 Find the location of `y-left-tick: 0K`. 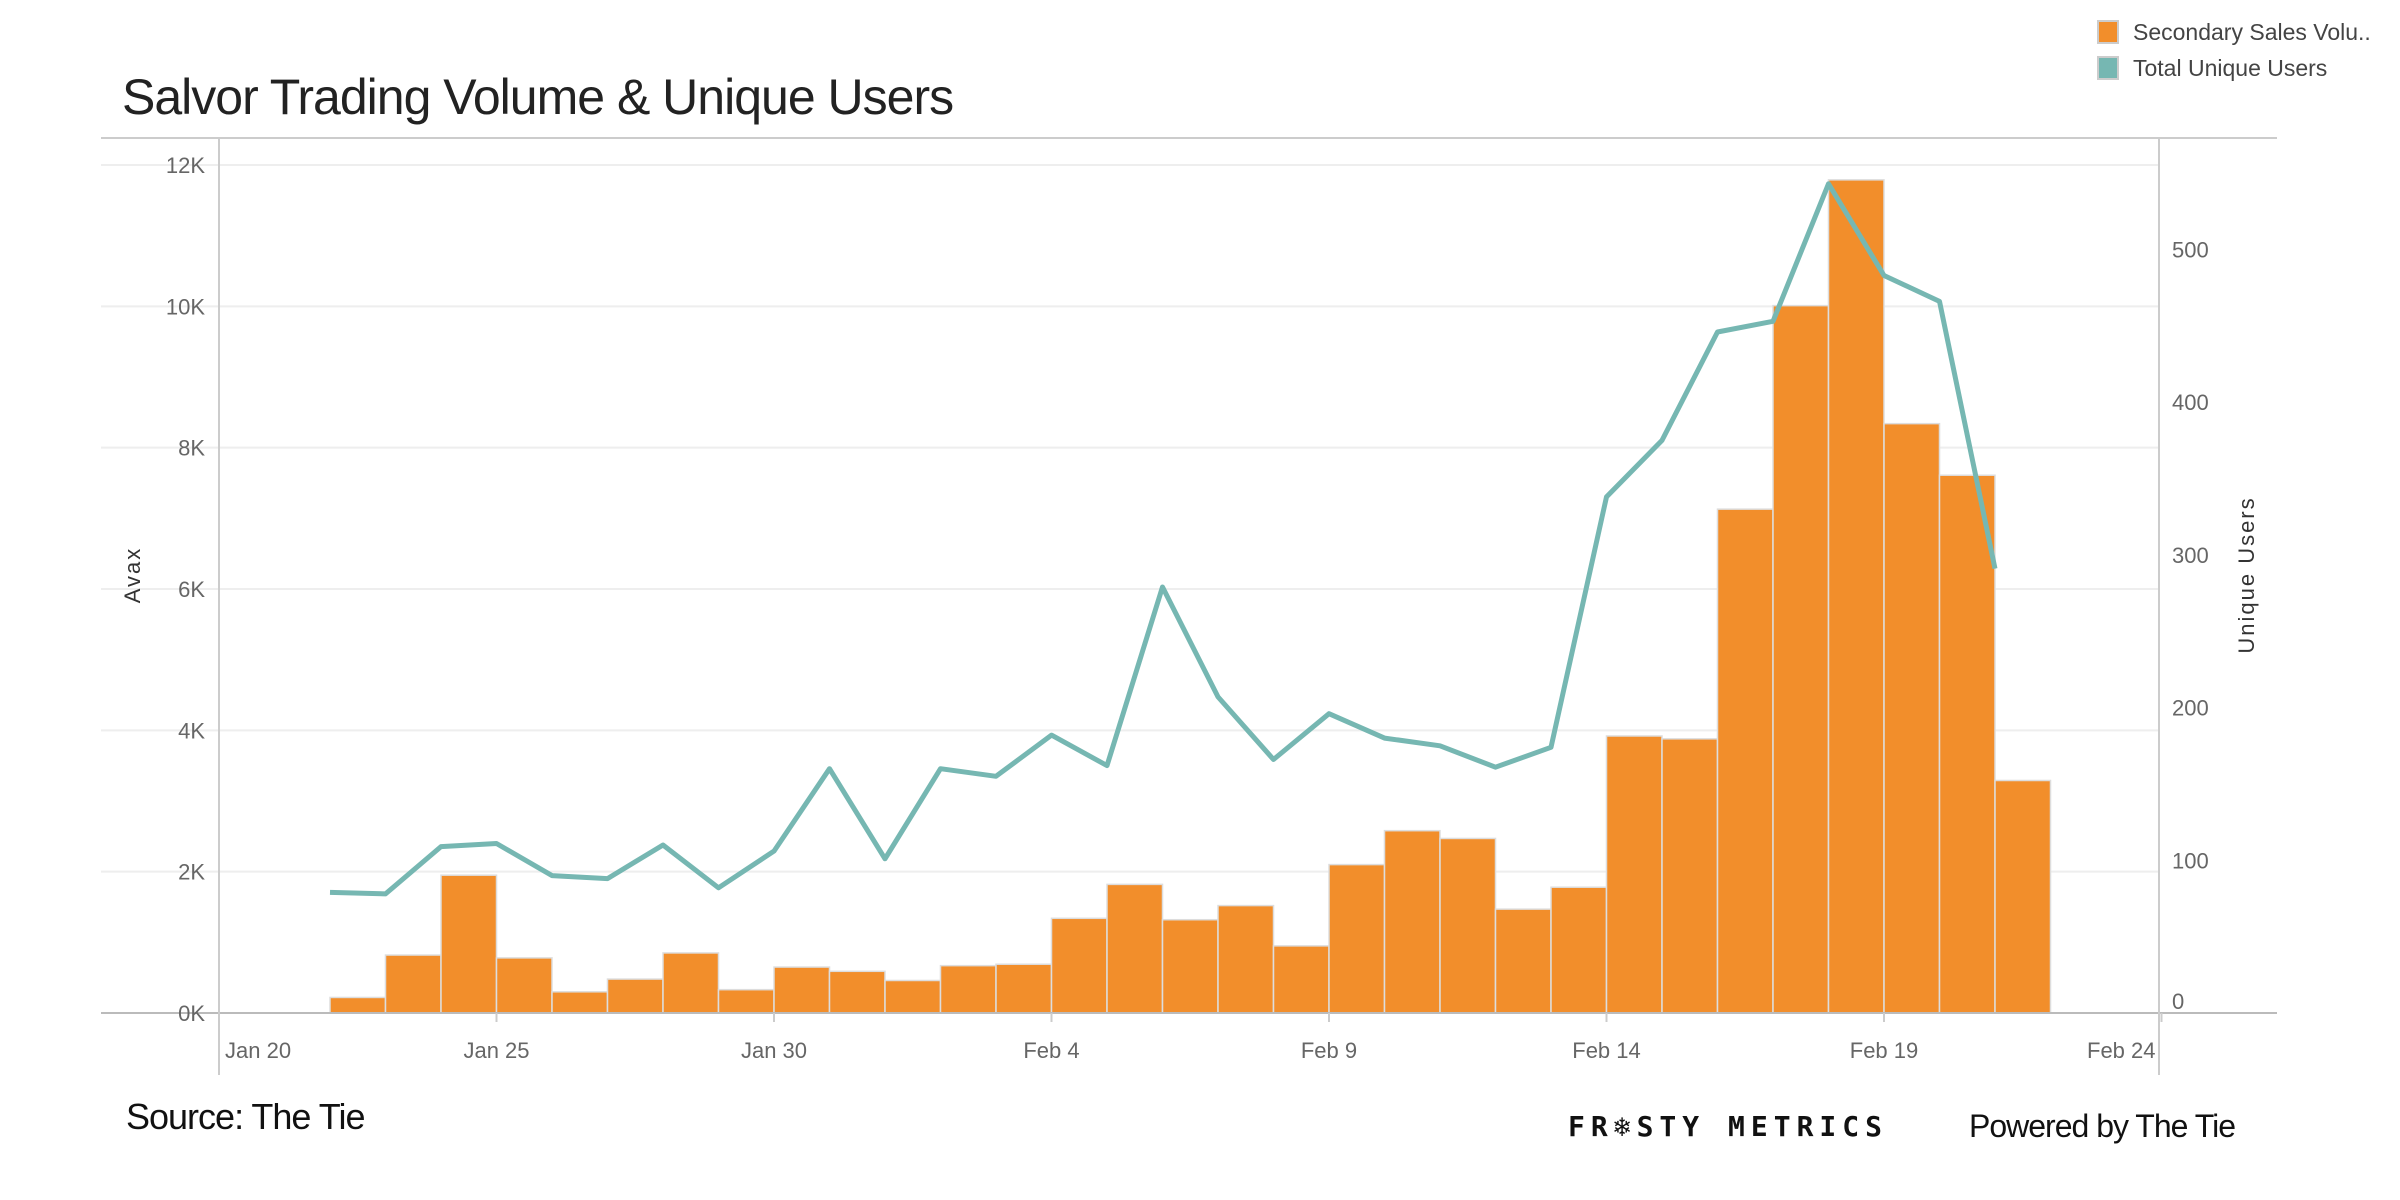

y-left-tick: 0K is located at coordinates (191, 1013).